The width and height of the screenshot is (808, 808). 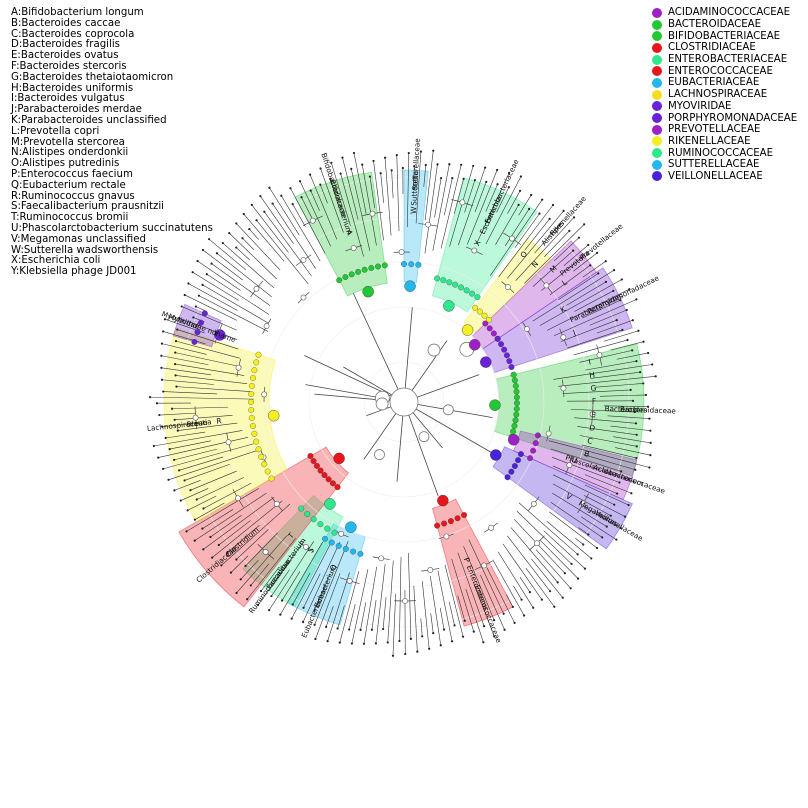 I want to click on clade-band-lachno, so click(x=225, y=425).